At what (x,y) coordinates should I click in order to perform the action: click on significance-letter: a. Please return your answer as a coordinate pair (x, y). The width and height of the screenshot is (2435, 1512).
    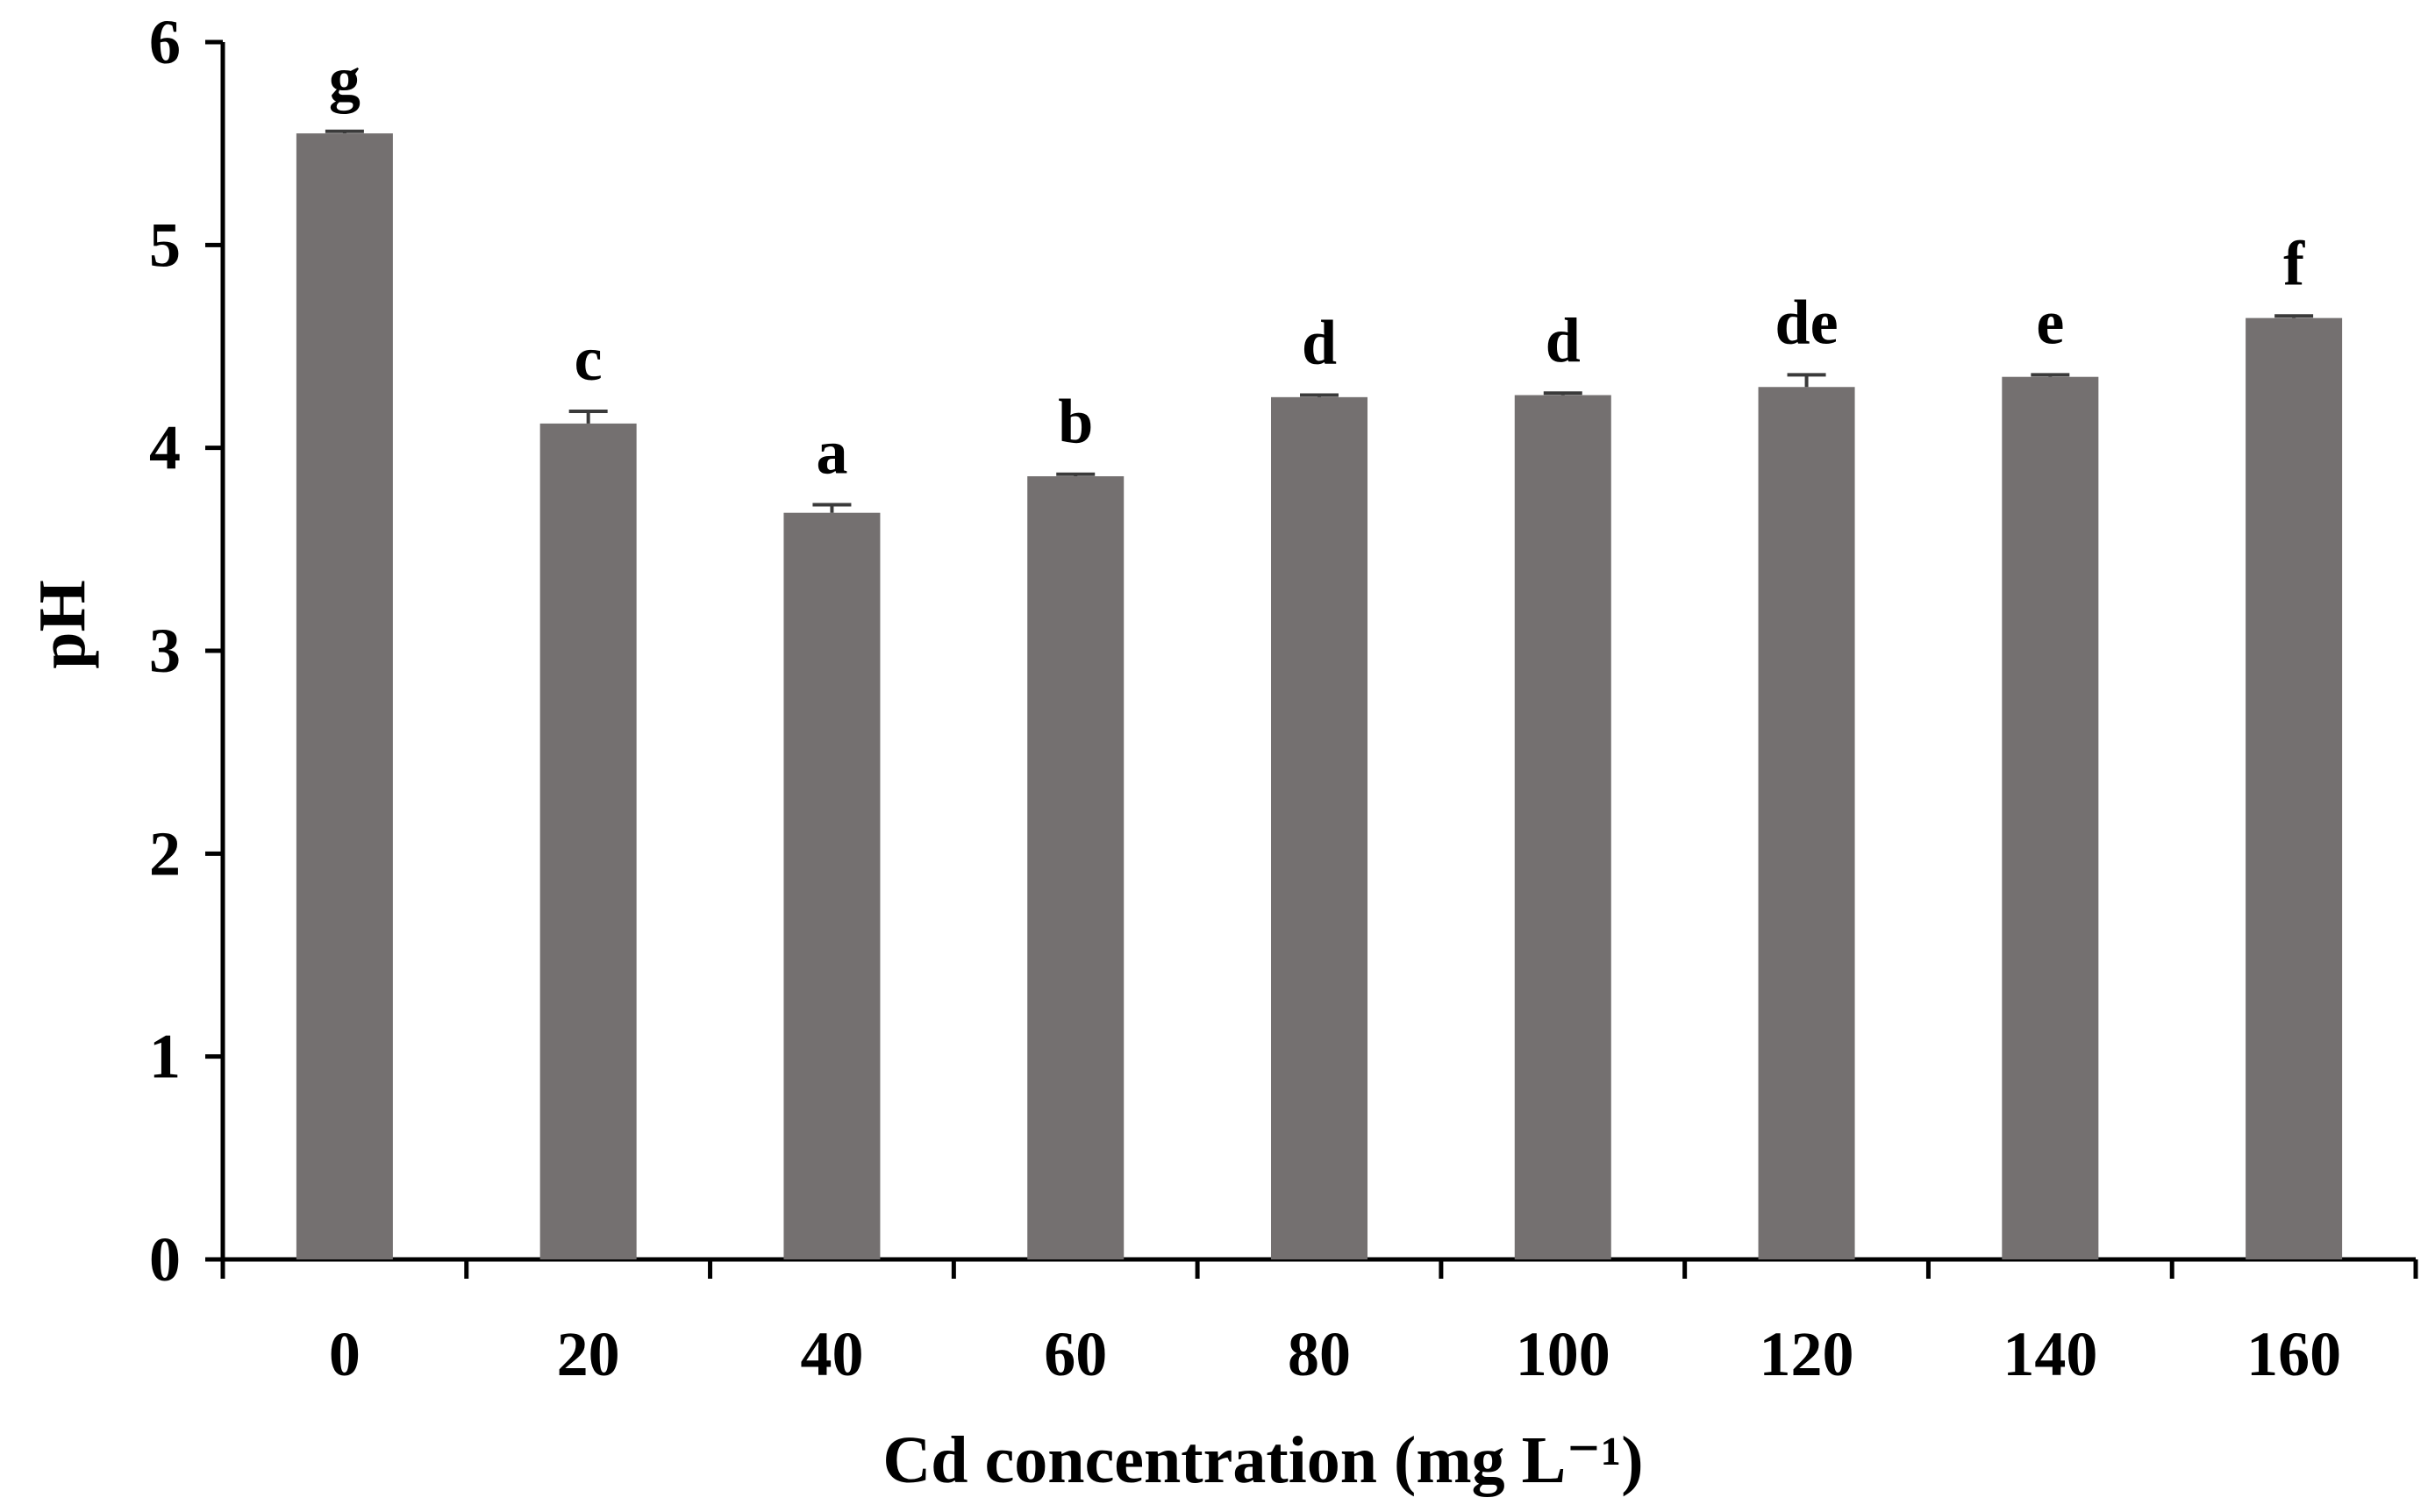
    Looking at the image, I should click on (831, 452).